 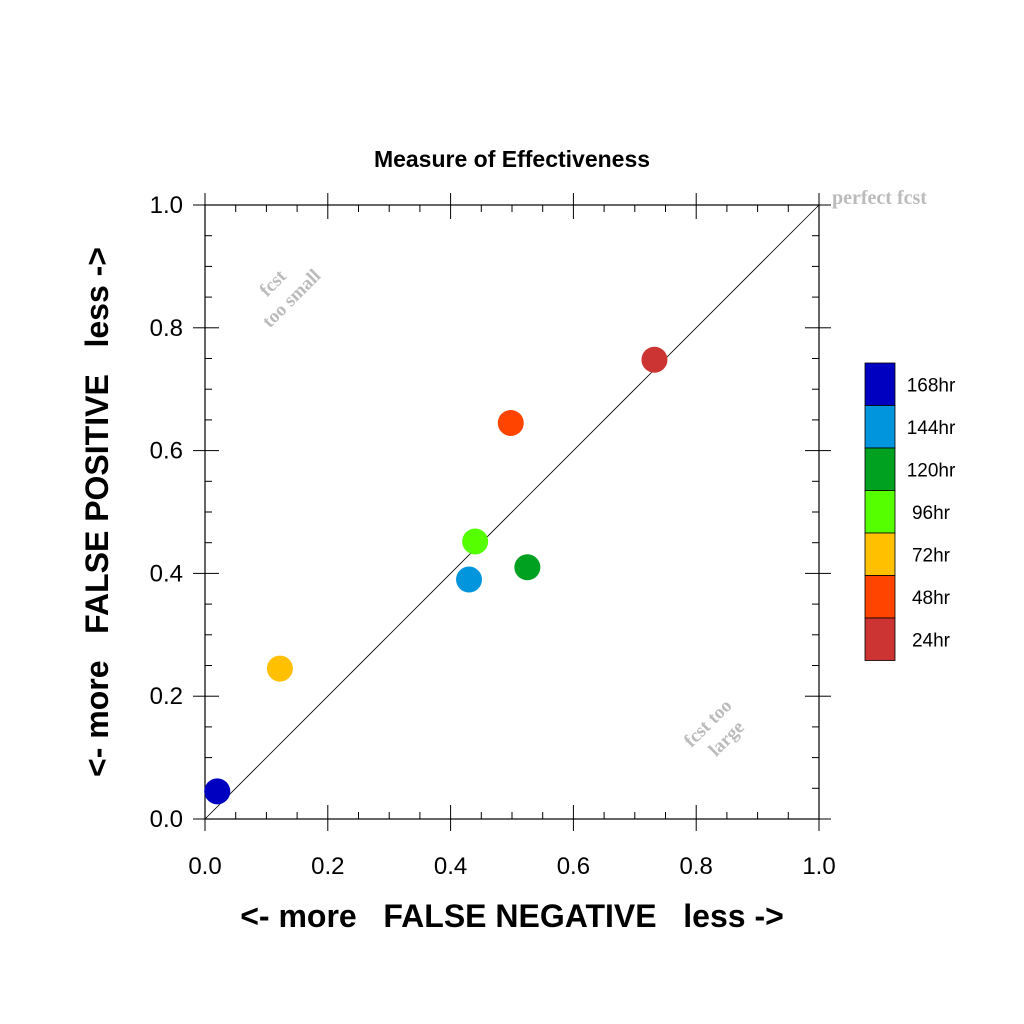 I want to click on y-tick-label: 0.2, so click(x=166, y=696).